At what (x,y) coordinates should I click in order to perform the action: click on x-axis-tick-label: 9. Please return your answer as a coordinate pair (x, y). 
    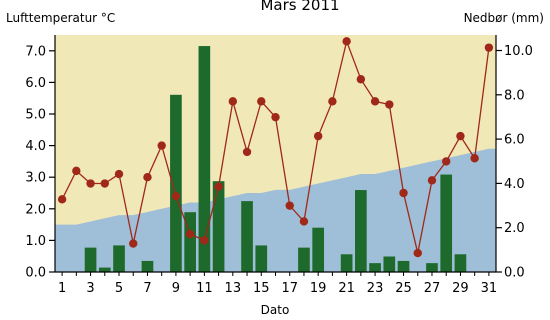
    Looking at the image, I should click on (176, 288).